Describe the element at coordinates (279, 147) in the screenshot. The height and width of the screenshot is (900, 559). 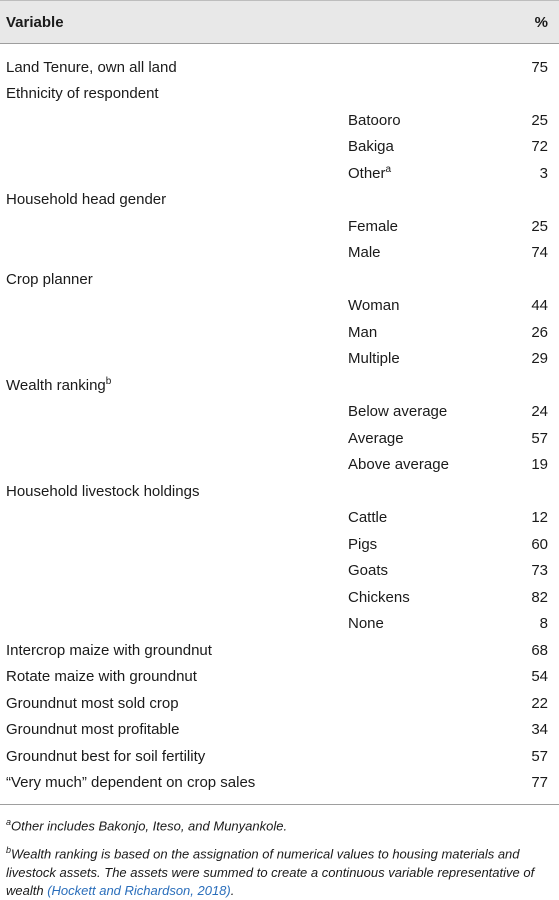
I see `table-row: Bakiga 72` at that location.